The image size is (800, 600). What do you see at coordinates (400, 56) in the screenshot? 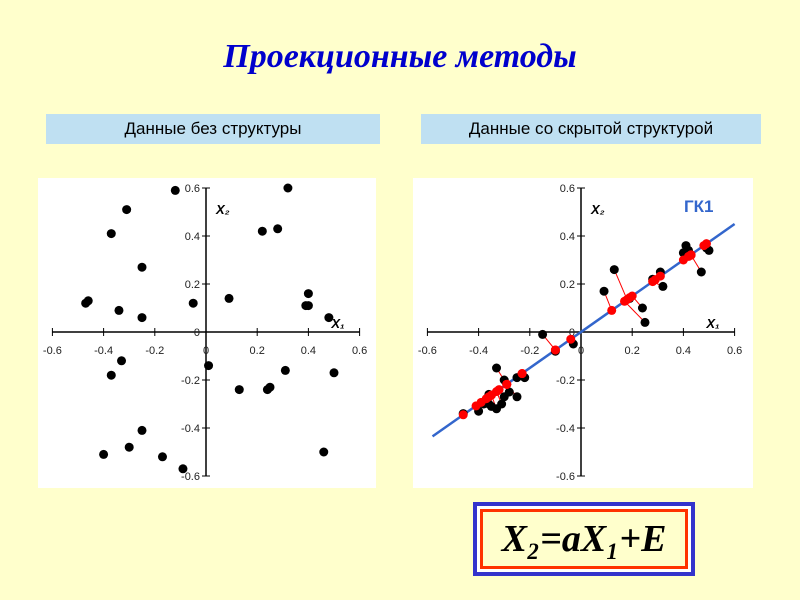
I see `page-title: Проекционные методы` at bounding box center [400, 56].